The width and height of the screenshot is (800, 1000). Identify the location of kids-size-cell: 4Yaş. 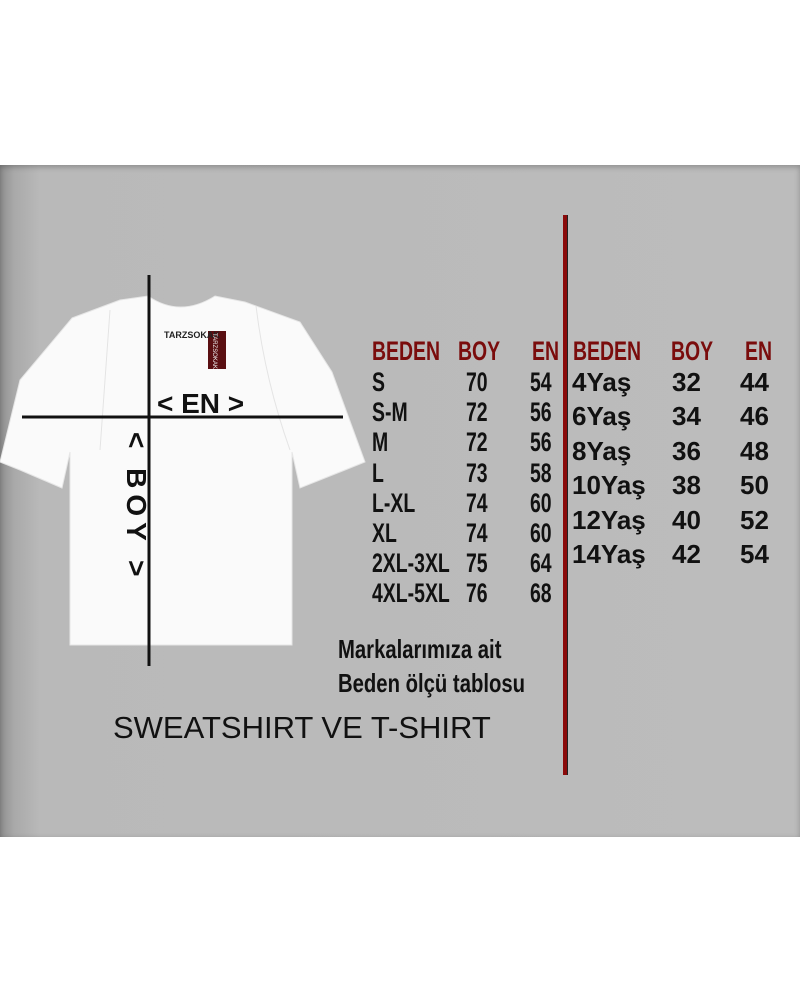
(602, 382).